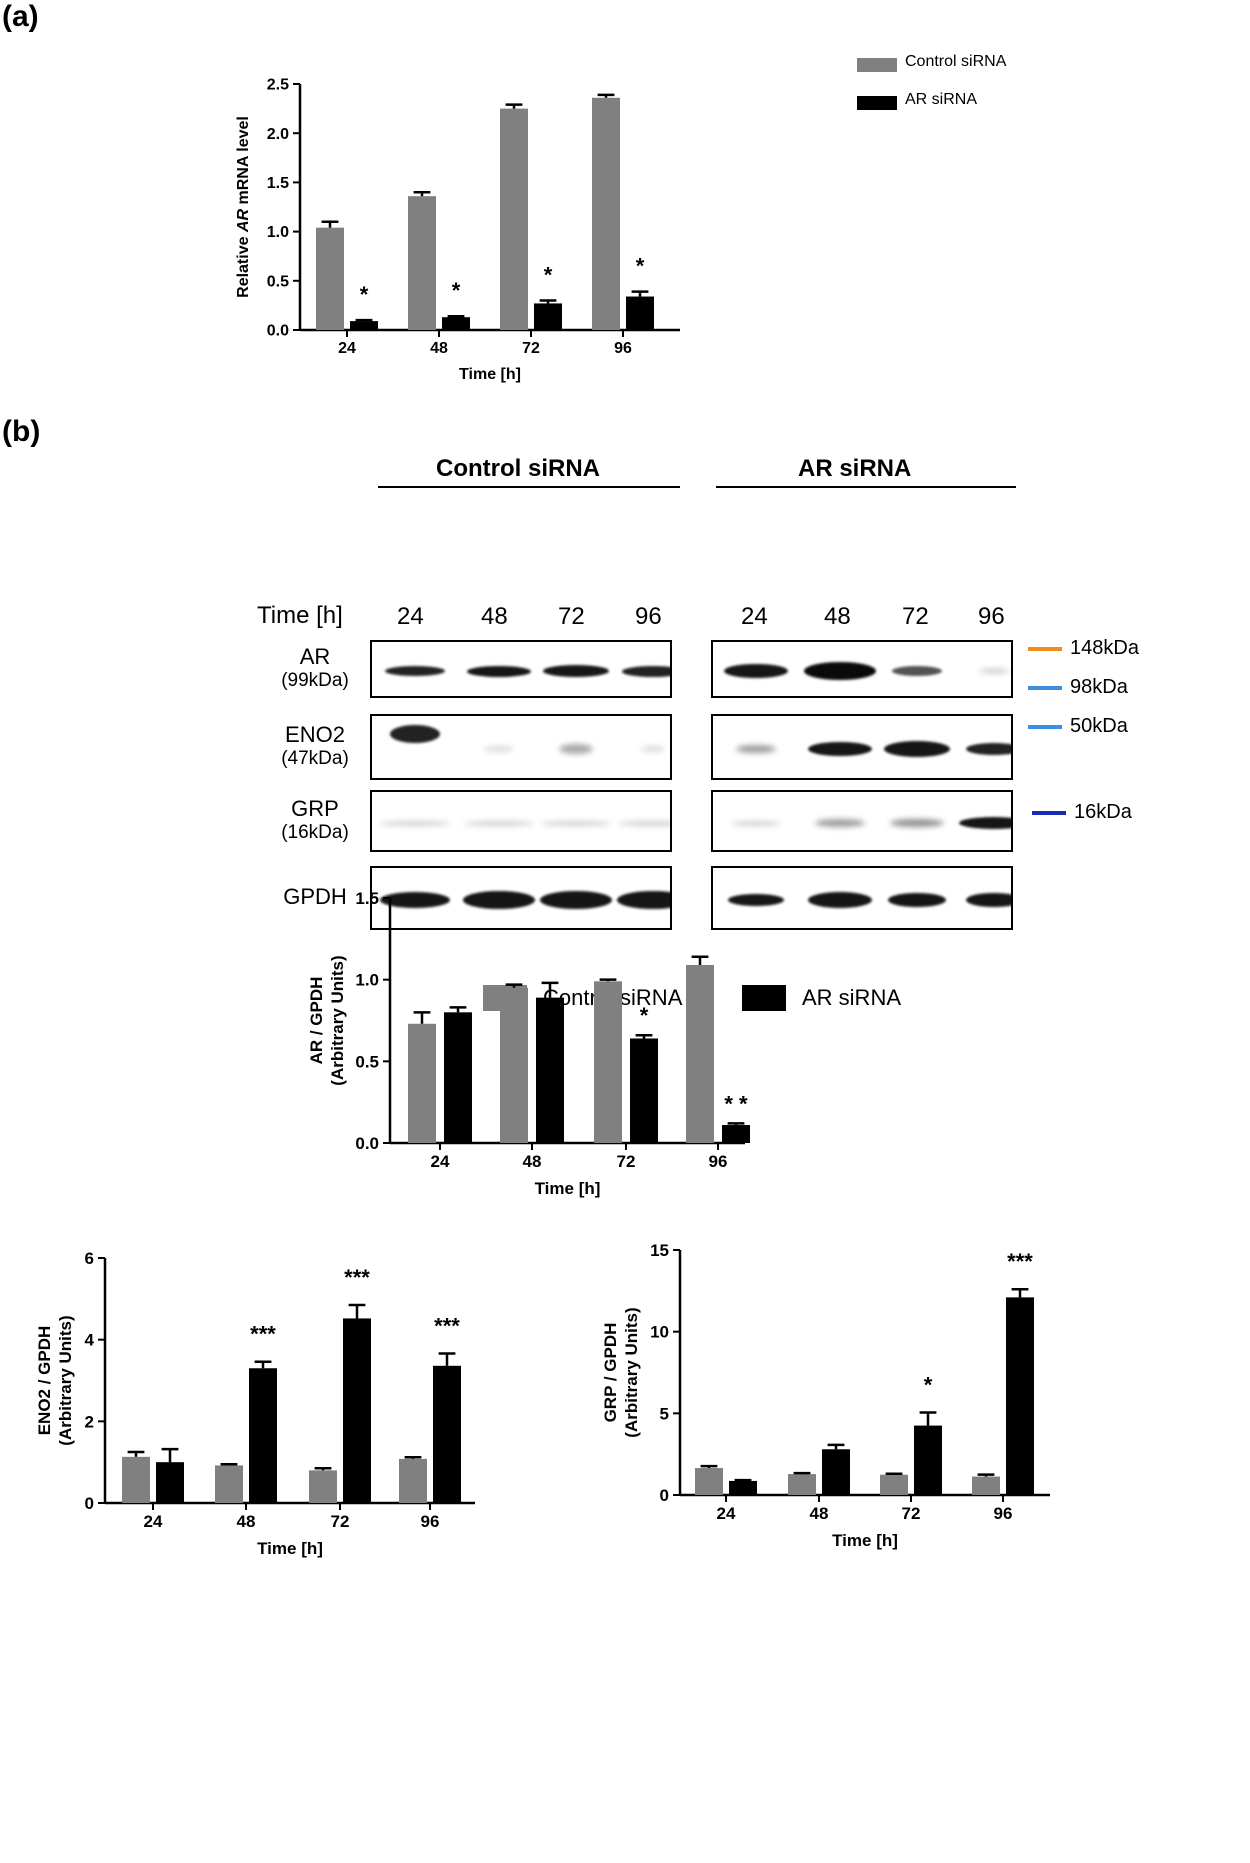  What do you see at coordinates (852, 997) in the screenshot?
I see `legend-b-label-ar: AR siRNA` at bounding box center [852, 997].